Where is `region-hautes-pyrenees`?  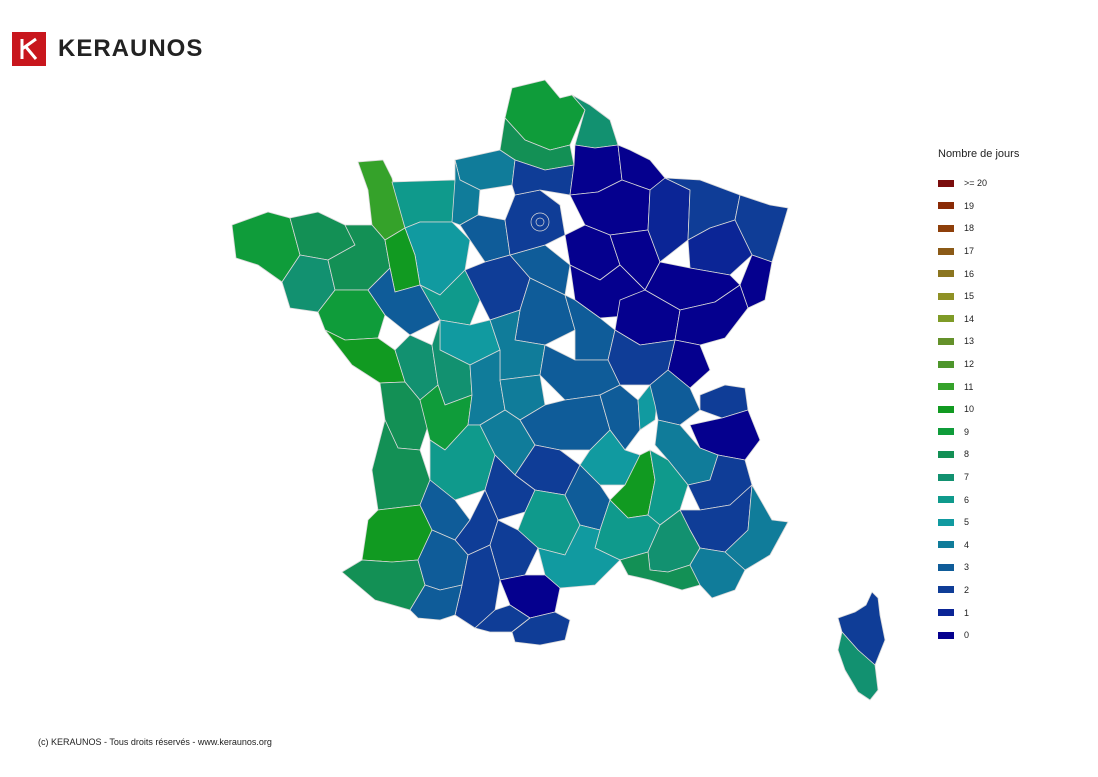
region-hautes-pyrenees is located at coordinates (436, 602).